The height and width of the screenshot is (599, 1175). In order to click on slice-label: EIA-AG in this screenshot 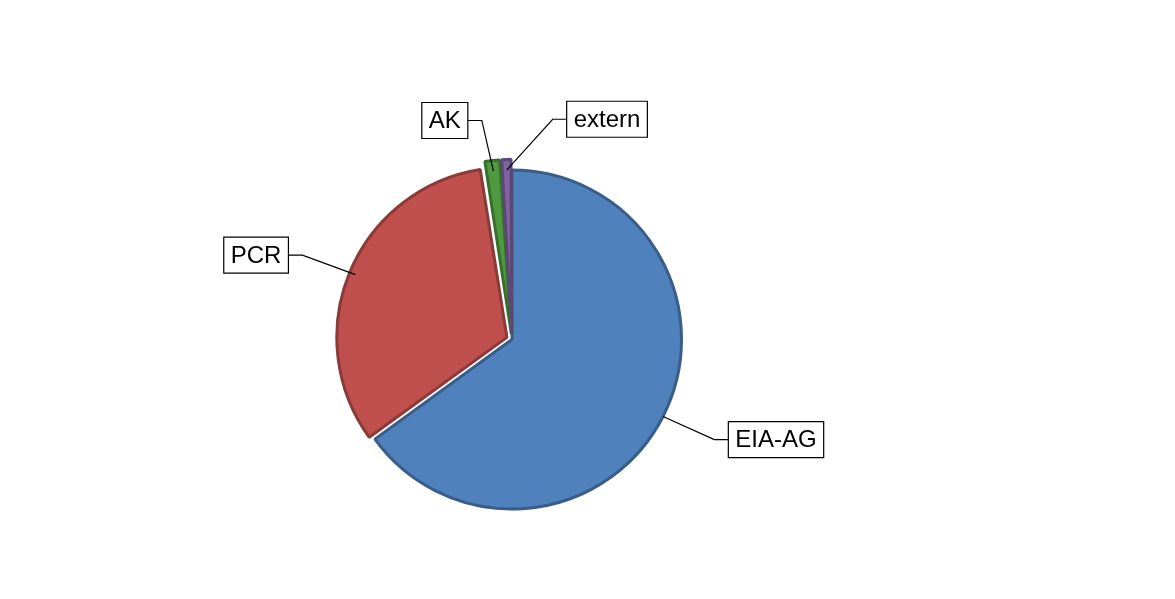, I will do `click(776, 439)`.